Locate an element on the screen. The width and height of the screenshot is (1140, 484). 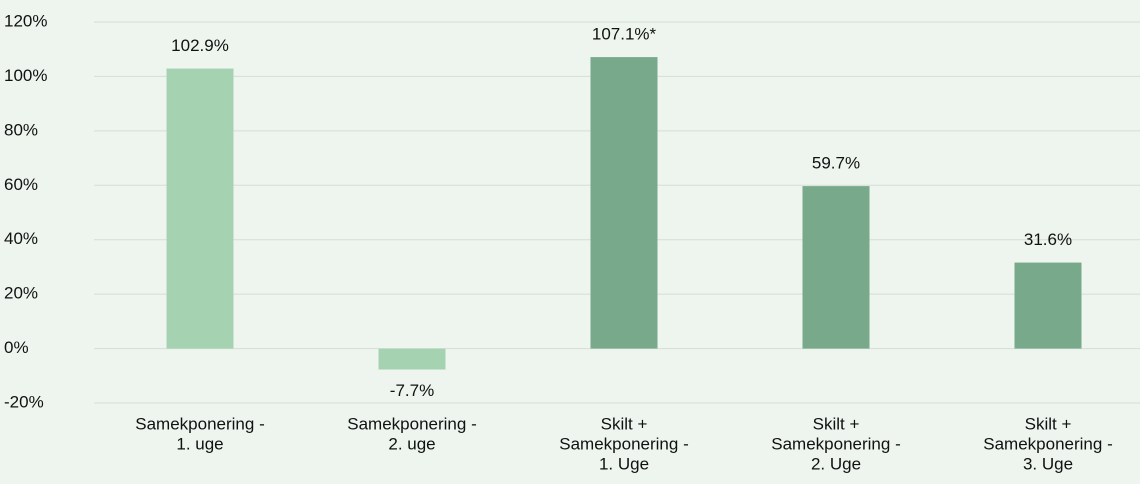
y-tick-label: 100% is located at coordinates (25, 75).